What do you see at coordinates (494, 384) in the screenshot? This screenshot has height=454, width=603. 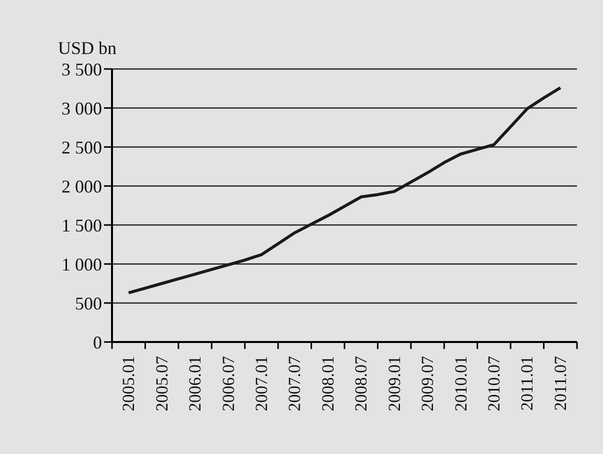 I see `x-tick-label: 2010.07` at bounding box center [494, 384].